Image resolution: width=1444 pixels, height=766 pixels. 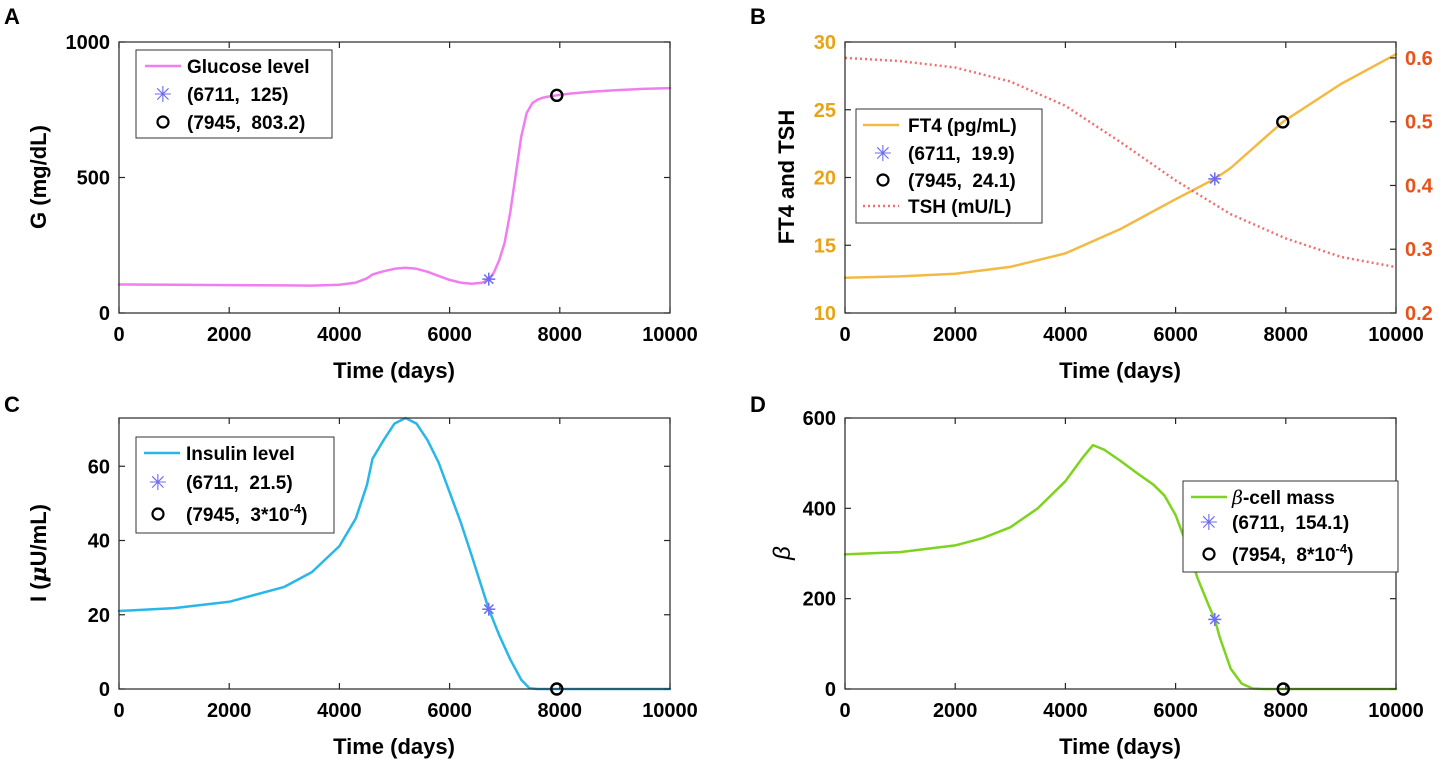 I want to click on panel-c-legend-marker2: (7945, 3*10-4), so click(x=246, y=513).